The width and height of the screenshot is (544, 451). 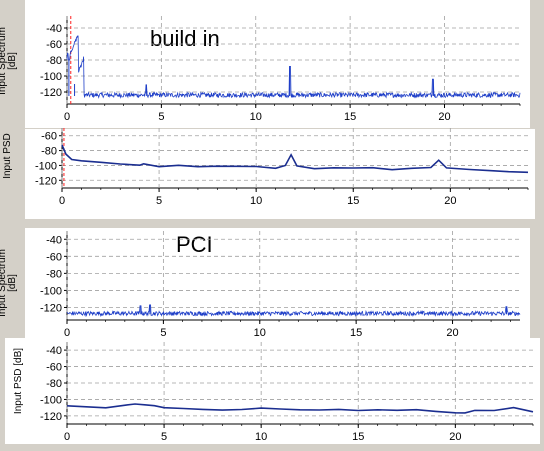 I want to click on bottom-spectrum-series-line, so click(x=293, y=311).